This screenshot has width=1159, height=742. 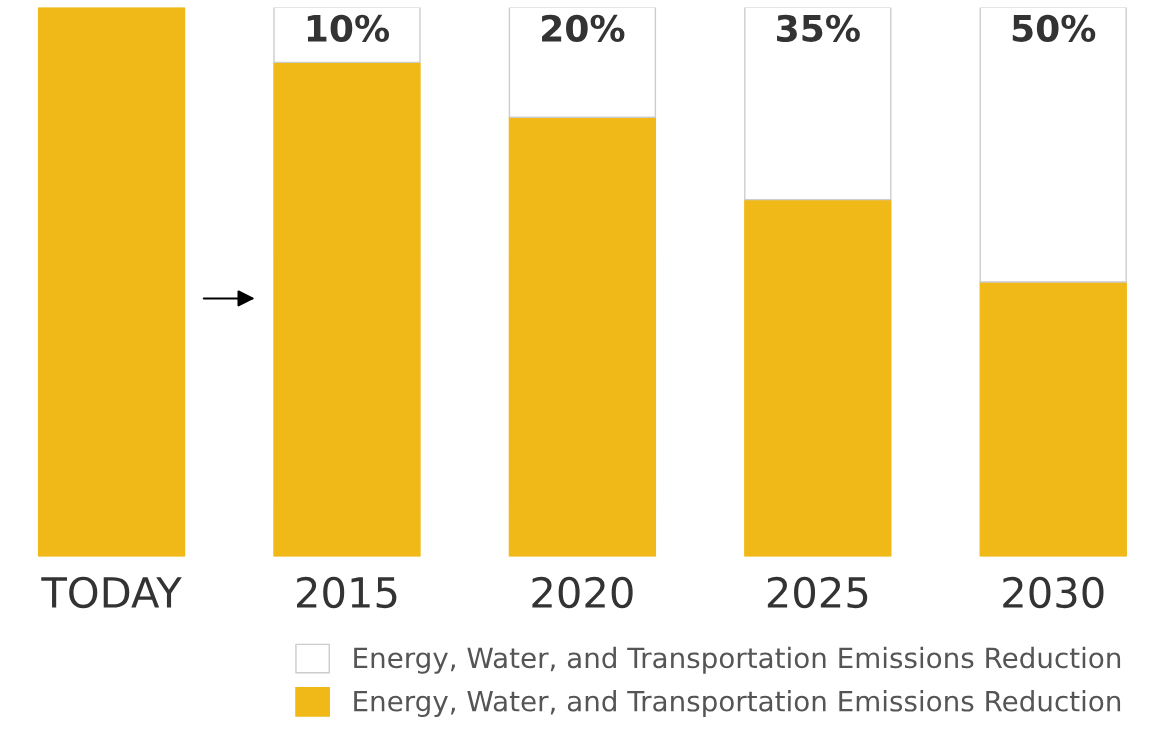 I want to click on data-label: 50%, so click(x=1054, y=28).